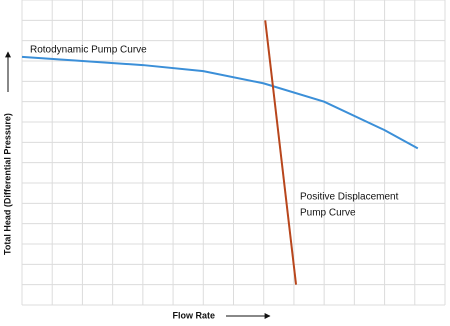 The width and height of the screenshot is (450, 326). What do you see at coordinates (88, 50) in the screenshot?
I see `annotation: Rotodynamic Pump Curve` at bounding box center [88, 50].